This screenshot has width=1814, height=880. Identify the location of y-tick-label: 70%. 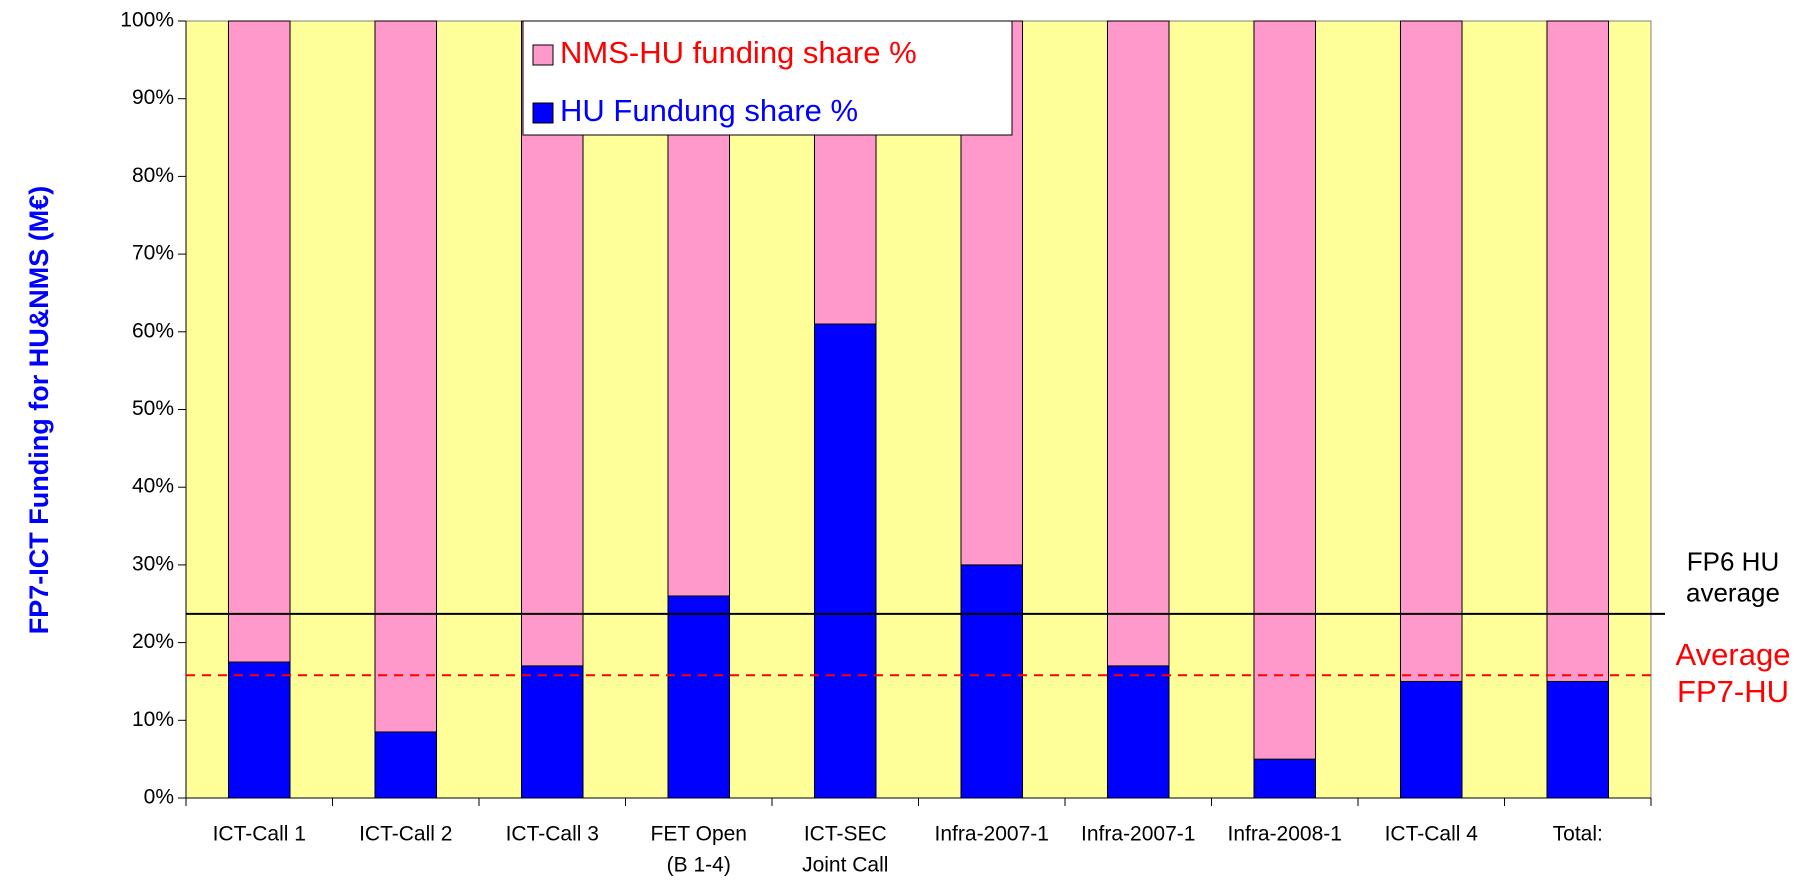
(153, 253).